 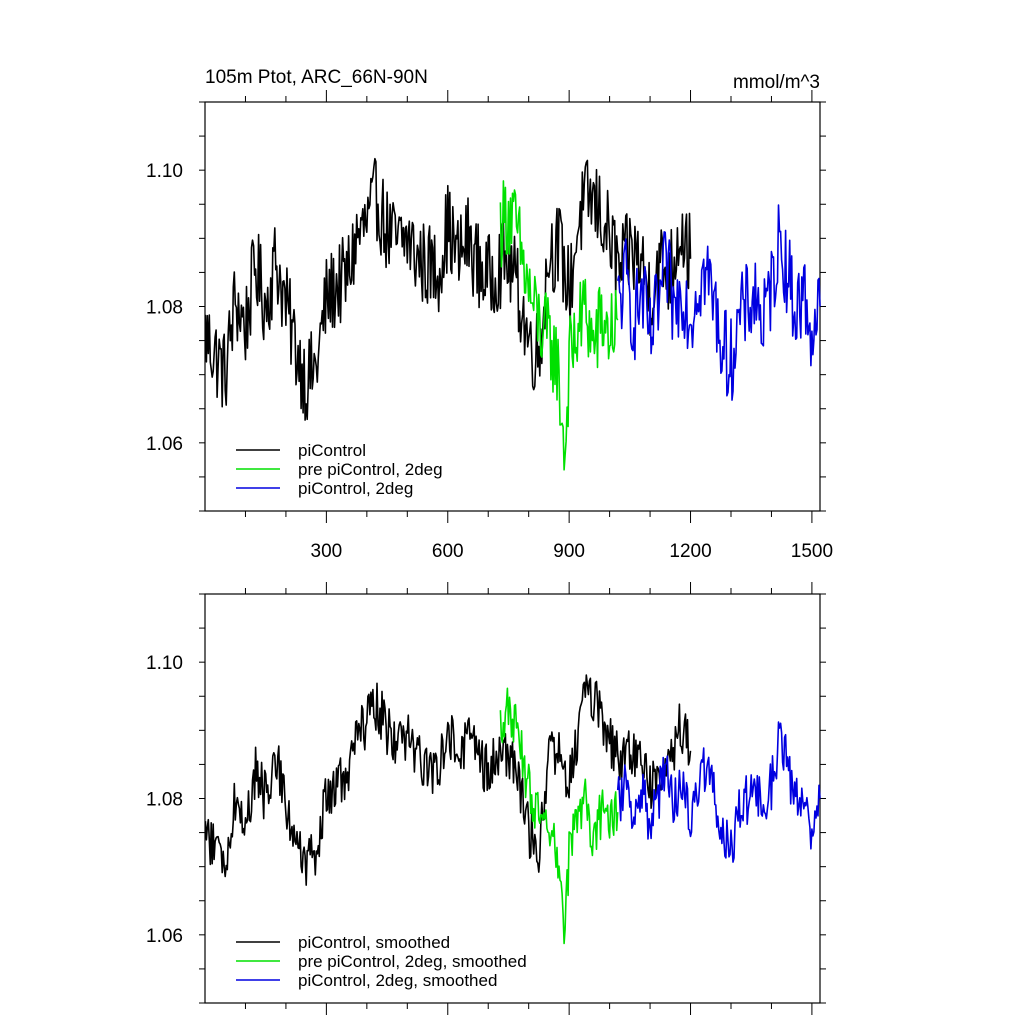 I want to click on legend-label-2: piControl, 2deg, smoothed, so click(x=397, y=980).